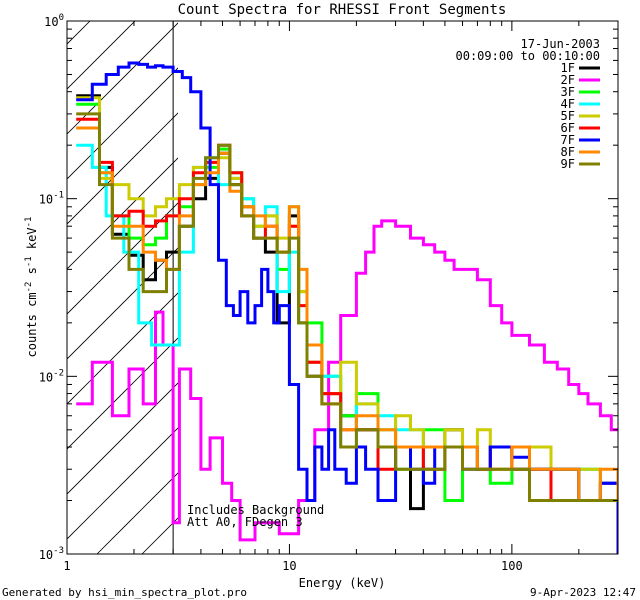  I want to click on y-tick-label: 10⁻³, so click(51, 554).